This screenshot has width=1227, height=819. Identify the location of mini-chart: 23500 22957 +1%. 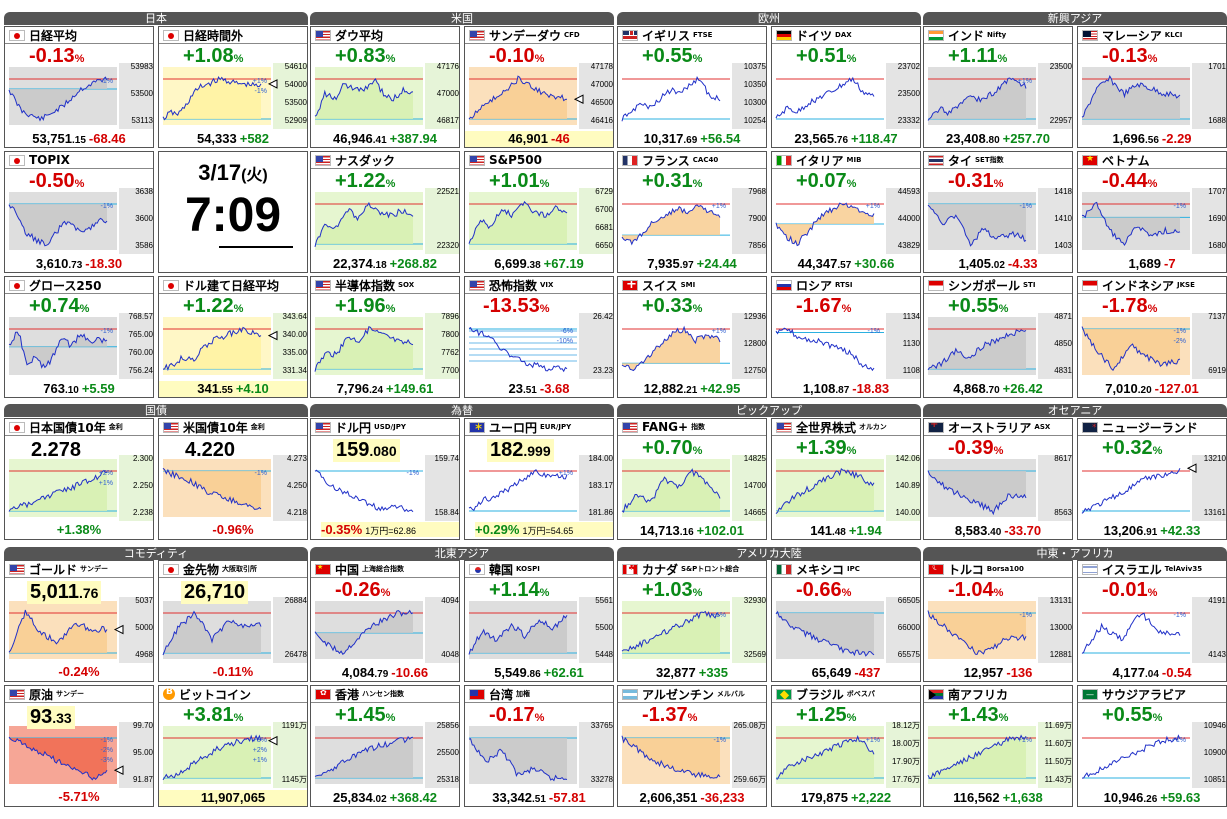
(999, 95).